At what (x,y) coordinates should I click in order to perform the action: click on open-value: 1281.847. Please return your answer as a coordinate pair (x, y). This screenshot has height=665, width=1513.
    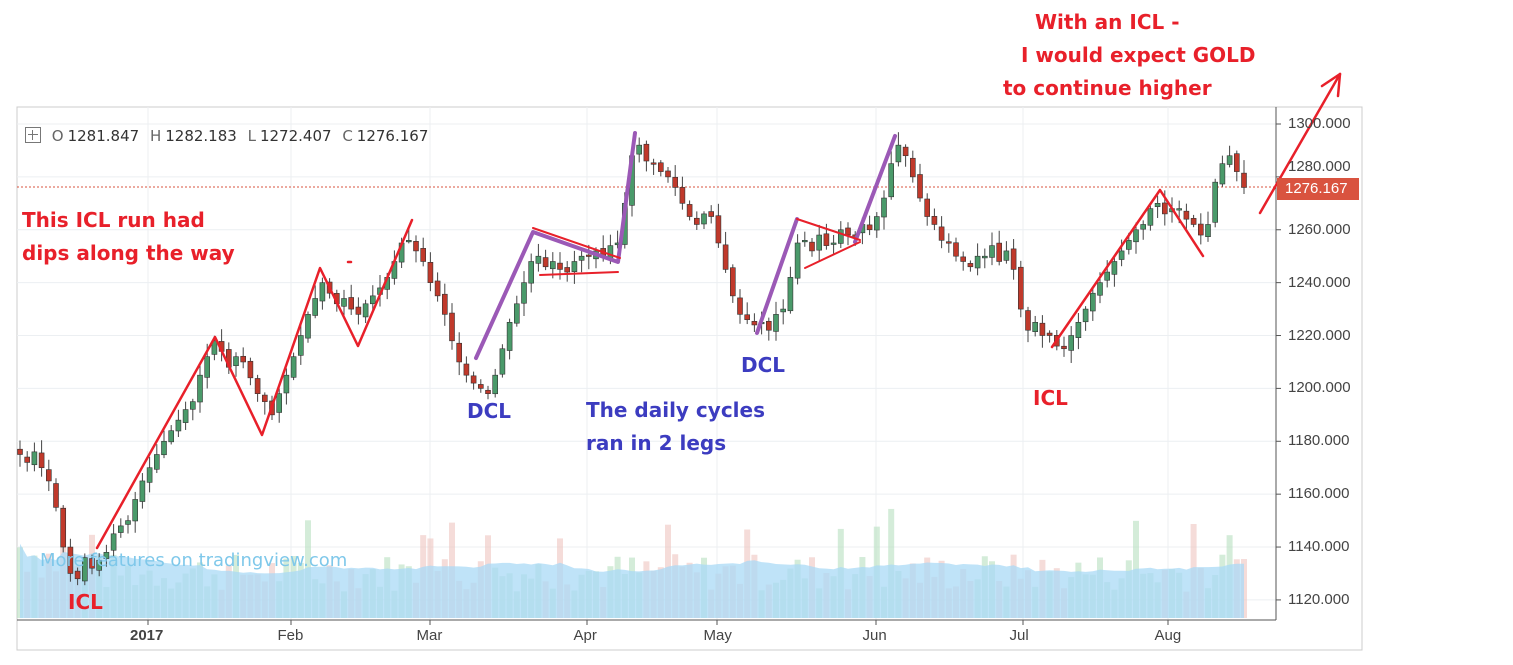
    Looking at the image, I should click on (103, 136).